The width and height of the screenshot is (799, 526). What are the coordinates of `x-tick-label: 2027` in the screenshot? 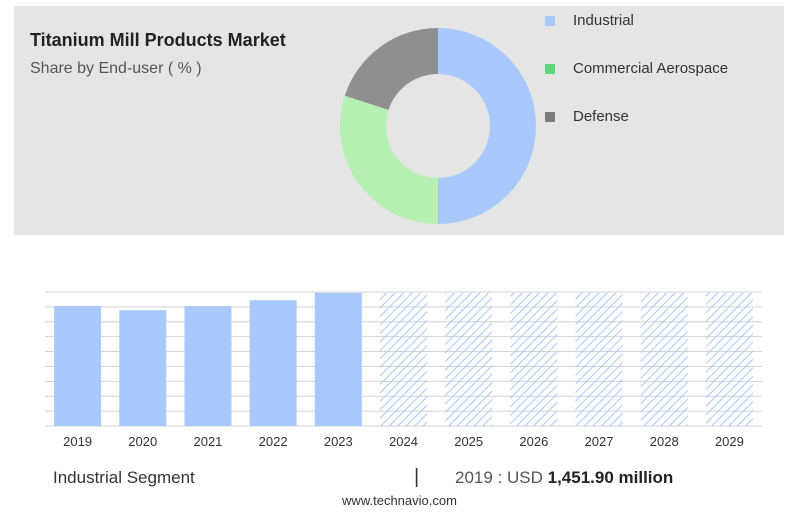 It's located at (599, 441).